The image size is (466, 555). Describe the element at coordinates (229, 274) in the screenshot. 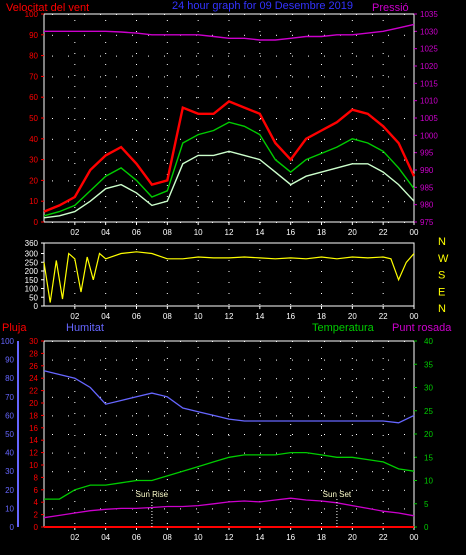

I see `direction-panel-frame` at that location.